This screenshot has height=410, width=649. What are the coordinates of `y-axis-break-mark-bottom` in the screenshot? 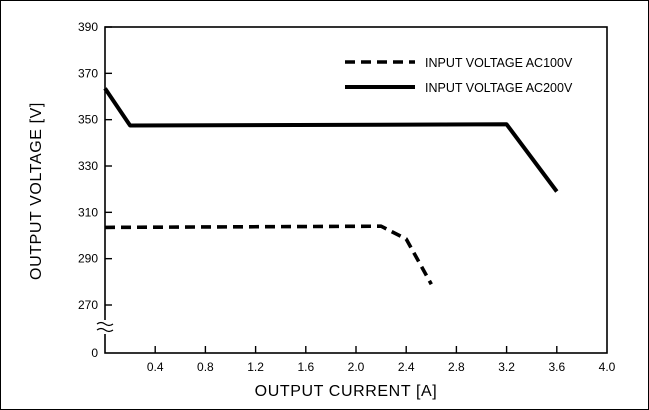 It's located at (105, 330).